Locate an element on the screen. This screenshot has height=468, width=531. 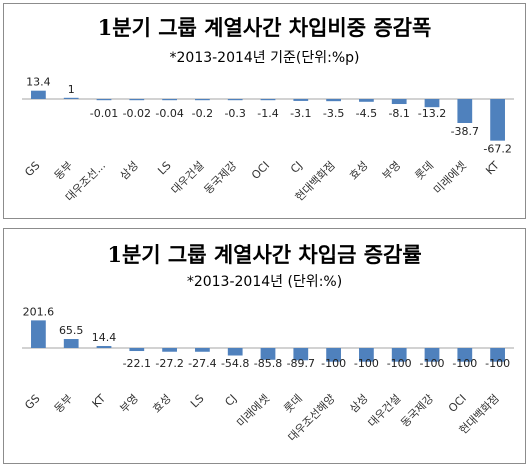
data-label-동부: 65.5 is located at coordinates (71, 330).